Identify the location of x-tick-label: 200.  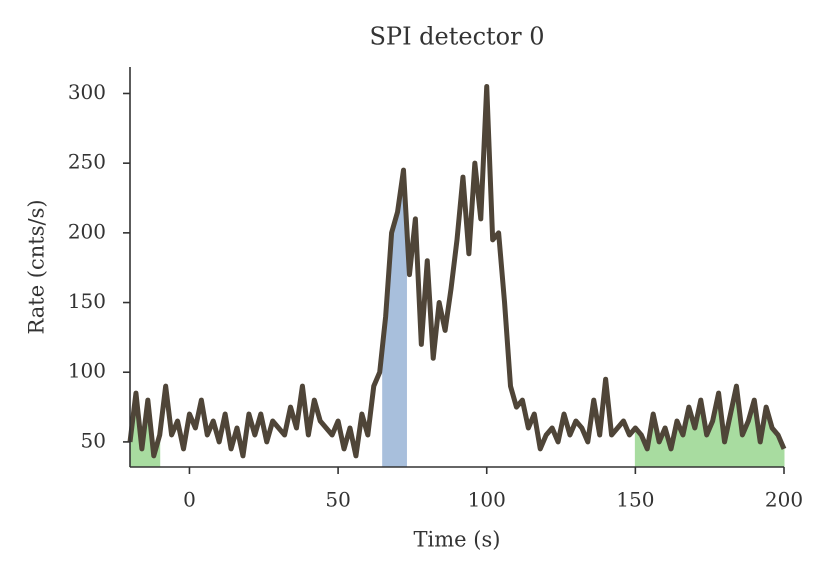
(784, 500).